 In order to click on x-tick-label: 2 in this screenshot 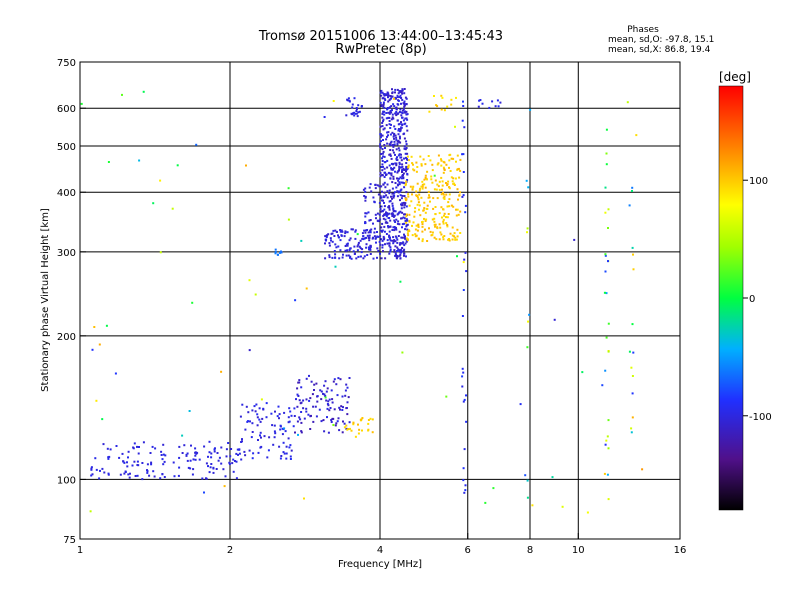, I will do `click(230, 550)`.